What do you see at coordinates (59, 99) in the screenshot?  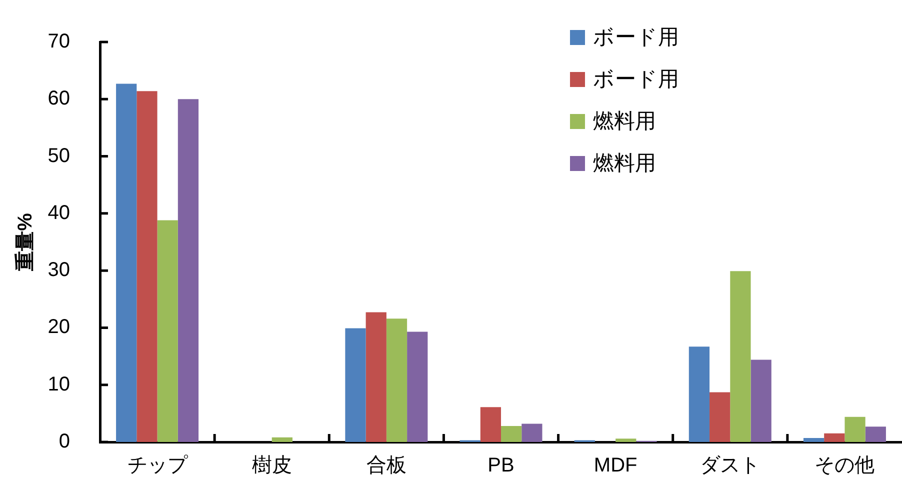 I see `y-tick-label: 60` at bounding box center [59, 99].